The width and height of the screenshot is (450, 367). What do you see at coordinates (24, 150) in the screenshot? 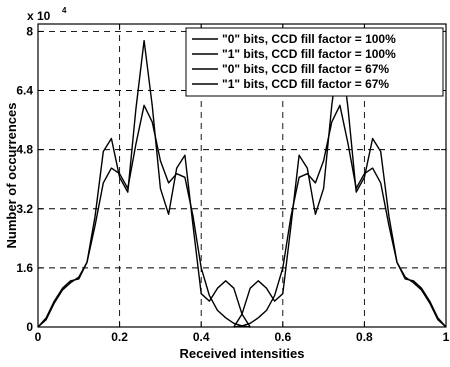
I see `y-tick-label: 4.8` at bounding box center [24, 150].